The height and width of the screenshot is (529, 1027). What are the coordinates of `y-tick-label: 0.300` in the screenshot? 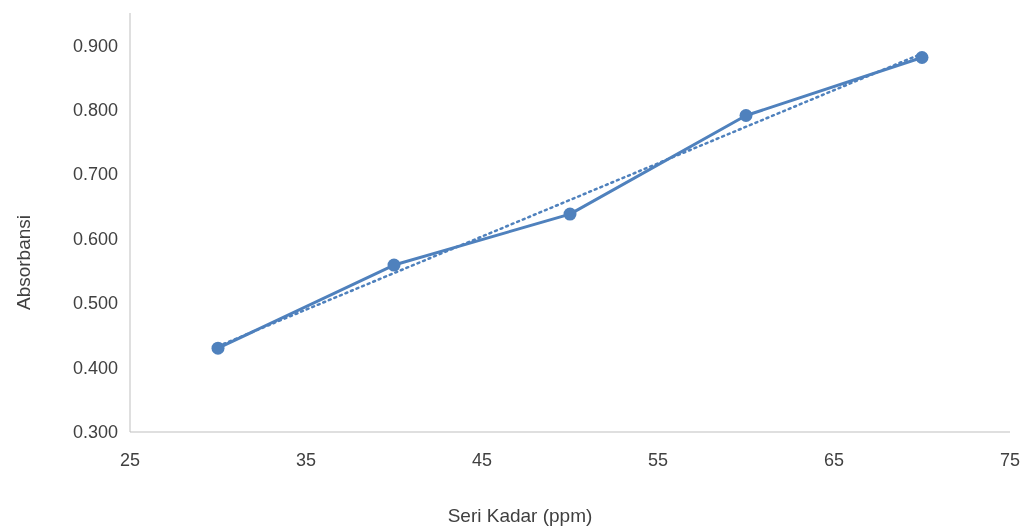 It's located at (95, 432).